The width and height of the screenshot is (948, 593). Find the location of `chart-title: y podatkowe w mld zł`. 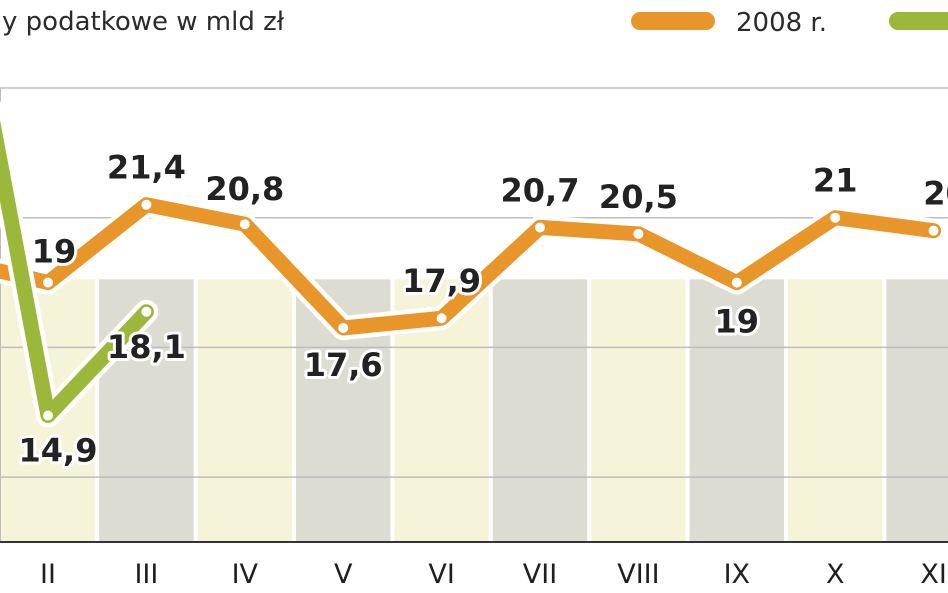

chart-title: y podatkowe w mld zł is located at coordinates (143, 22).